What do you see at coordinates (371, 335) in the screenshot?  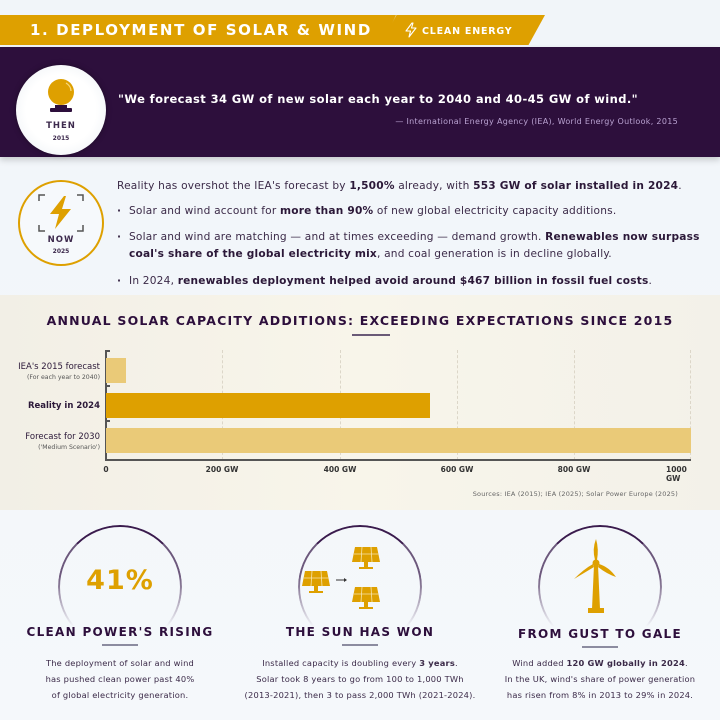 I see `title-divider` at bounding box center [371, 335].